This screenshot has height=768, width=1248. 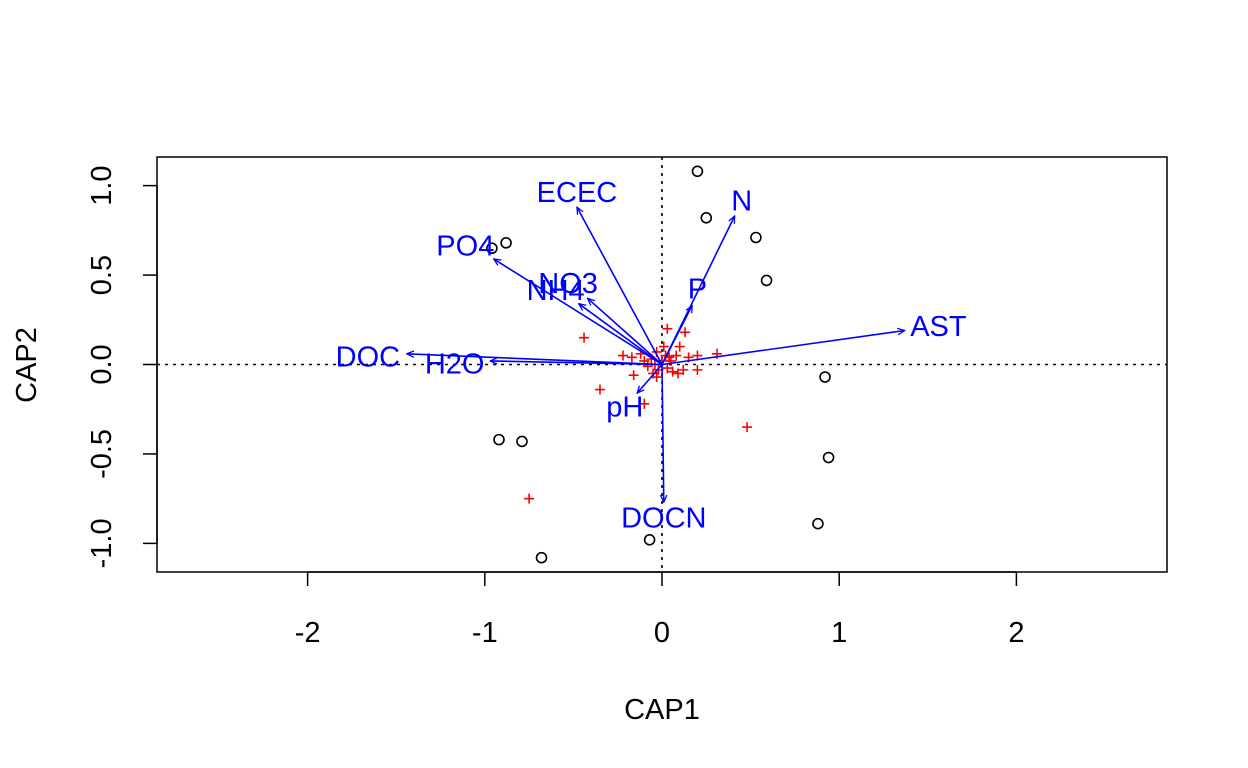 I want to click on y-tick-label: 1.0, so click(x=102, y=185).